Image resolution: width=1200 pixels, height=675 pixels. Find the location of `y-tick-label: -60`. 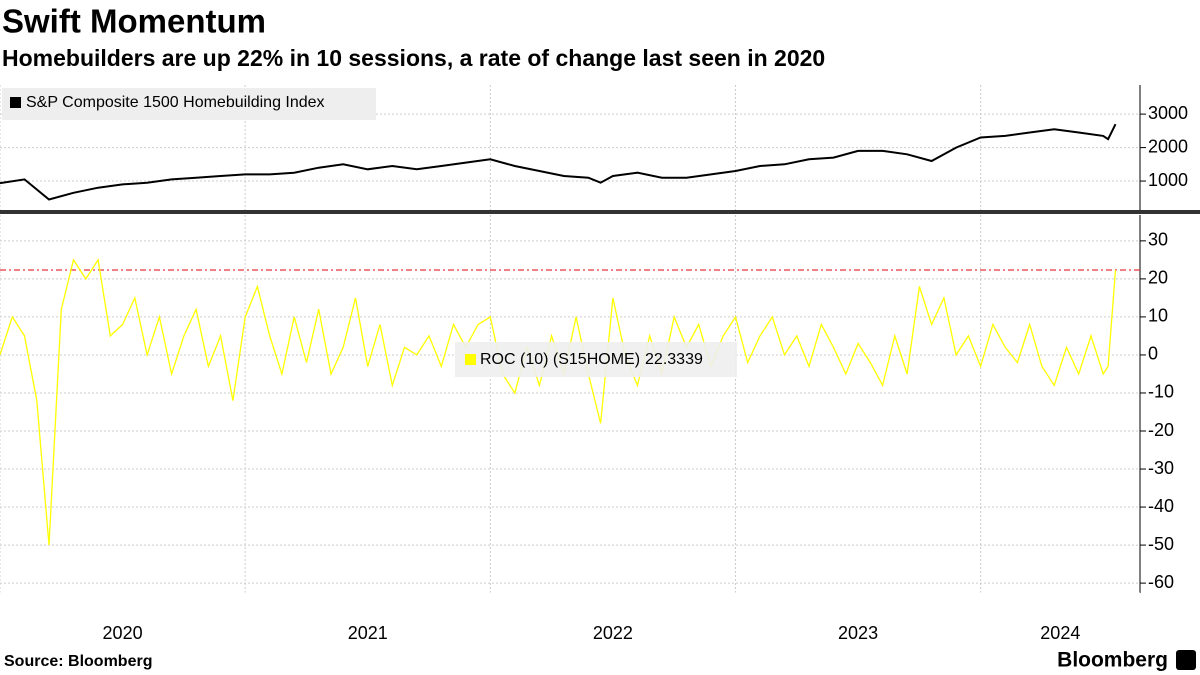

y-tick-label: -60 is located at coordinates (1161, 582).